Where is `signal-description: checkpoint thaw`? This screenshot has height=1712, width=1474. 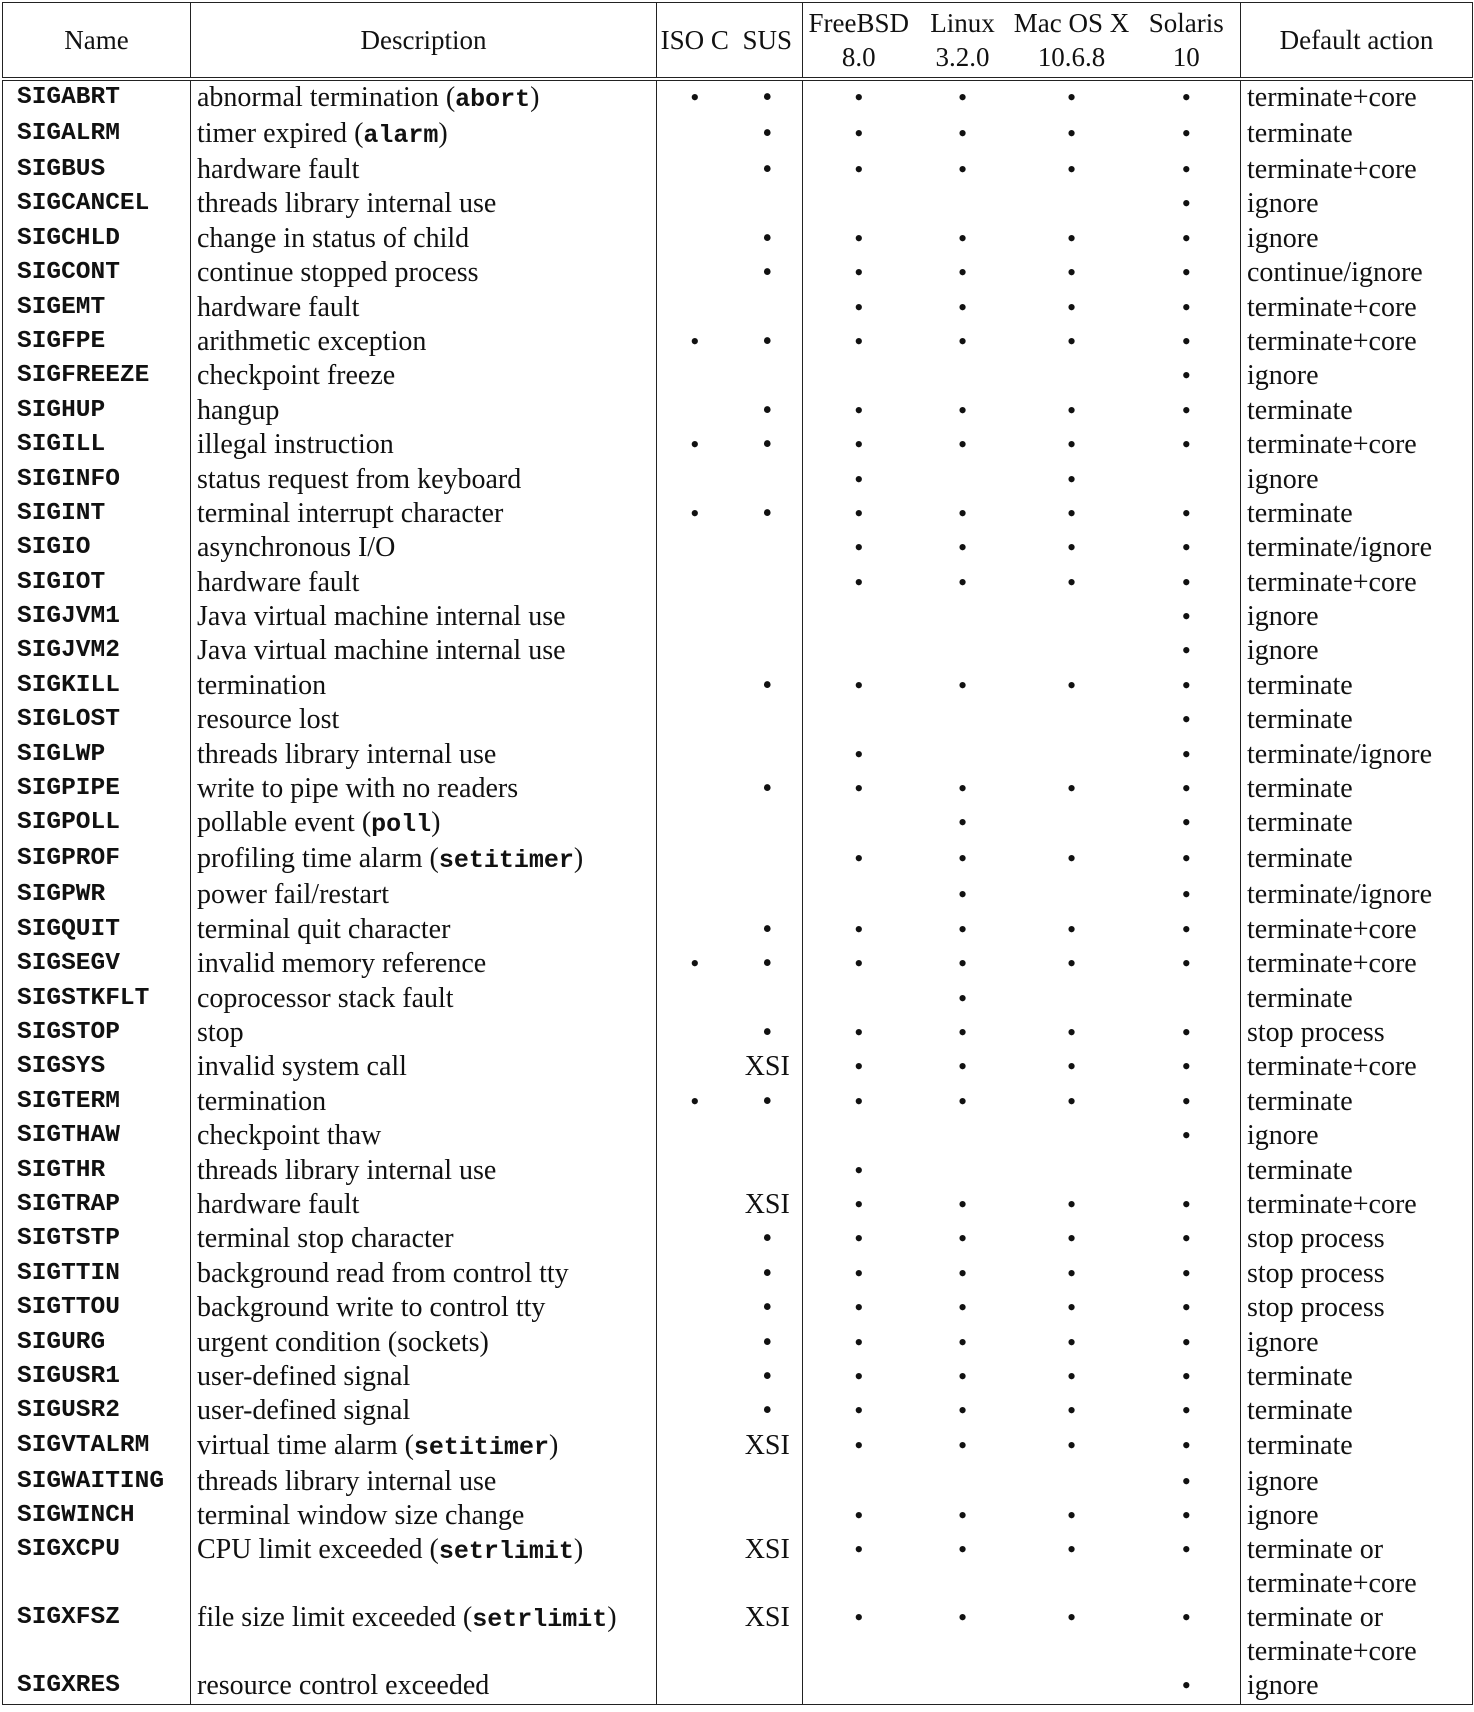
signal-description: checkpoint thaw is located at coordinates (423, 1136).